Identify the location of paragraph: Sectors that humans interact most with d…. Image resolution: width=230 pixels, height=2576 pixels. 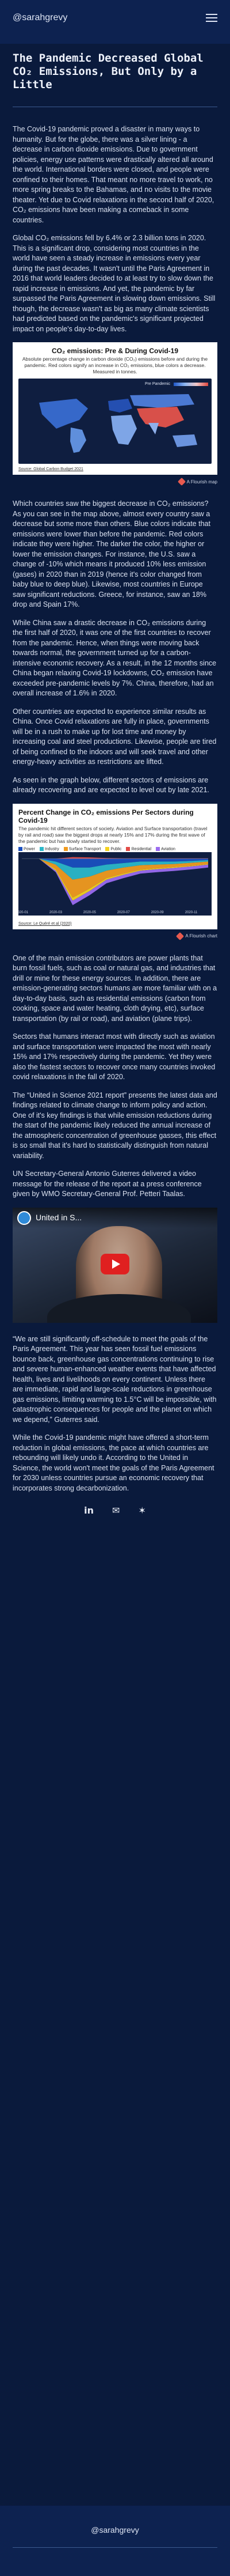
(114, 1056).